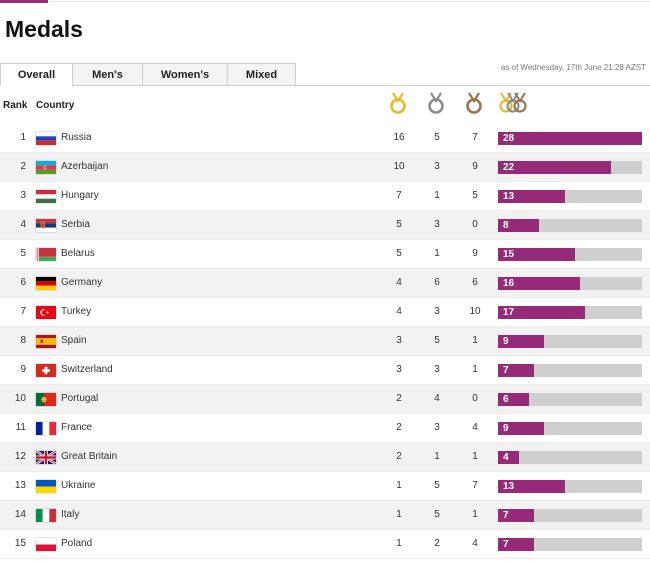  I want to click on rank-cell: 13, so click(20, 485).